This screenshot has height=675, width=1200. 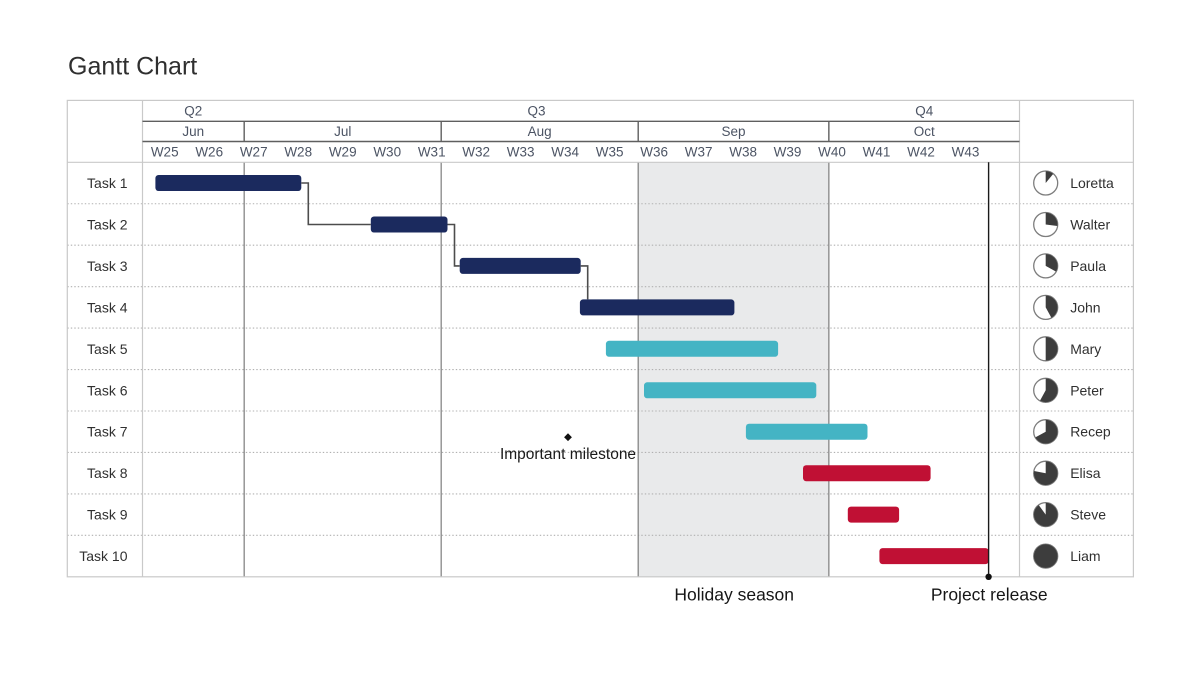 I want to click on svg-text: W26, so click(x=209, y=151).